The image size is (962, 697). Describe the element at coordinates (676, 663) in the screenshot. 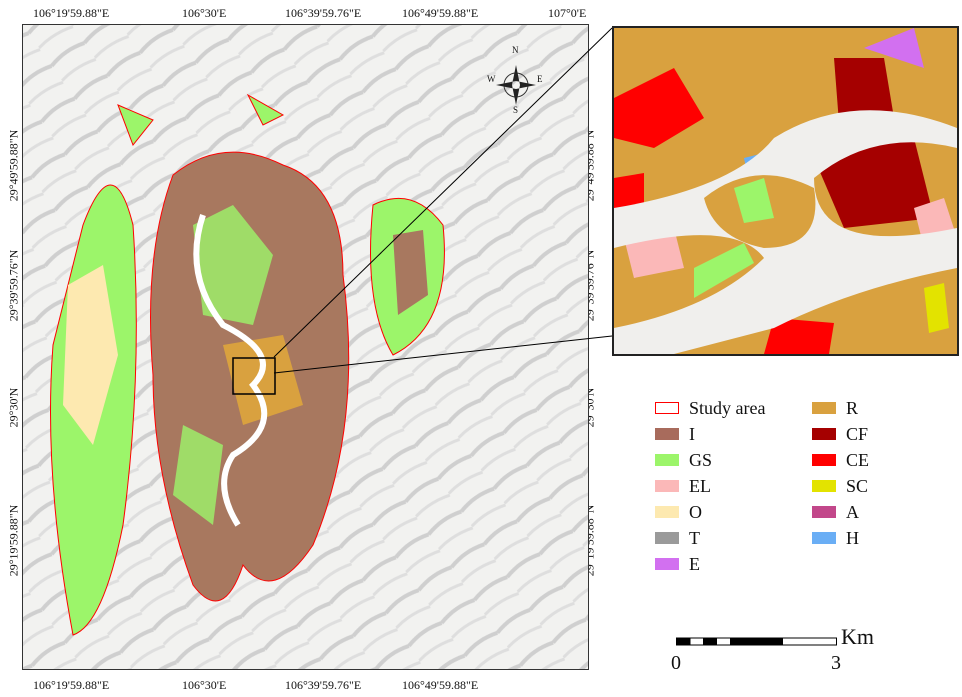

I see `scale-start: 0` at that location.